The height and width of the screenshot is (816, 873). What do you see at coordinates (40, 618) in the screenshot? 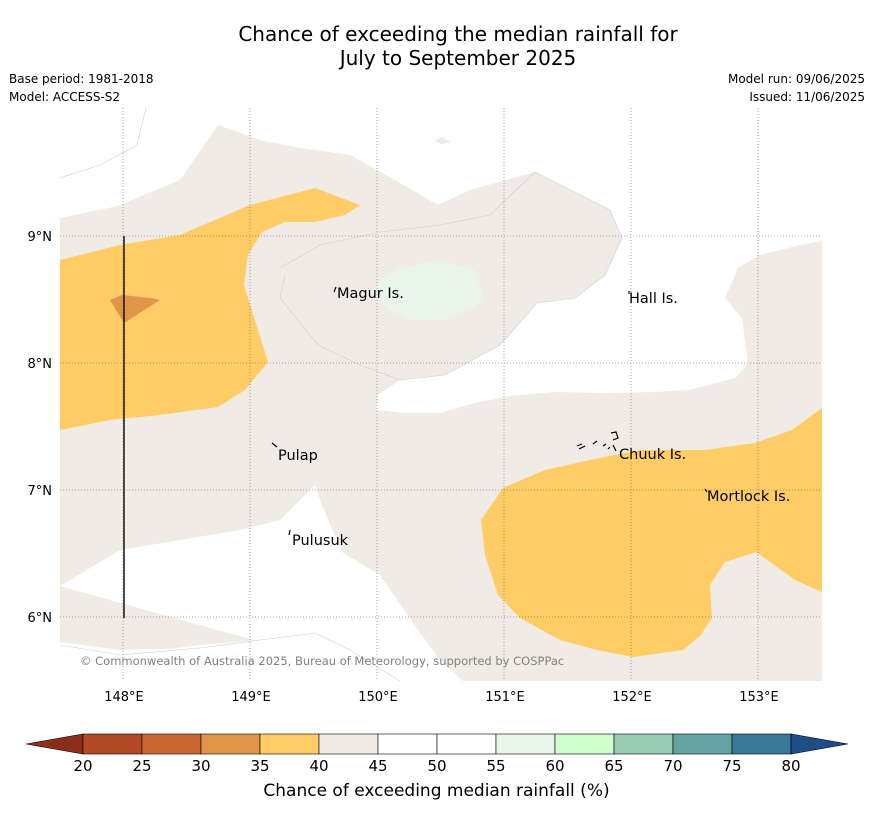
I see `lat-tick-6n: 6°N` at bounding box center [40, 618].